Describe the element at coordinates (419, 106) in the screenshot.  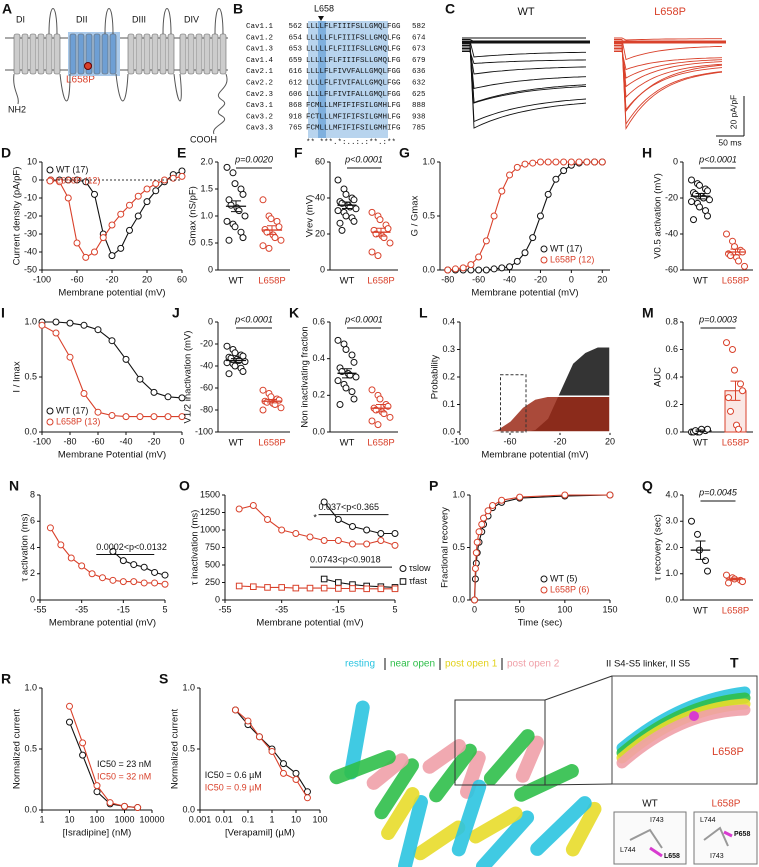
I see `seq-end: 888` at that location.